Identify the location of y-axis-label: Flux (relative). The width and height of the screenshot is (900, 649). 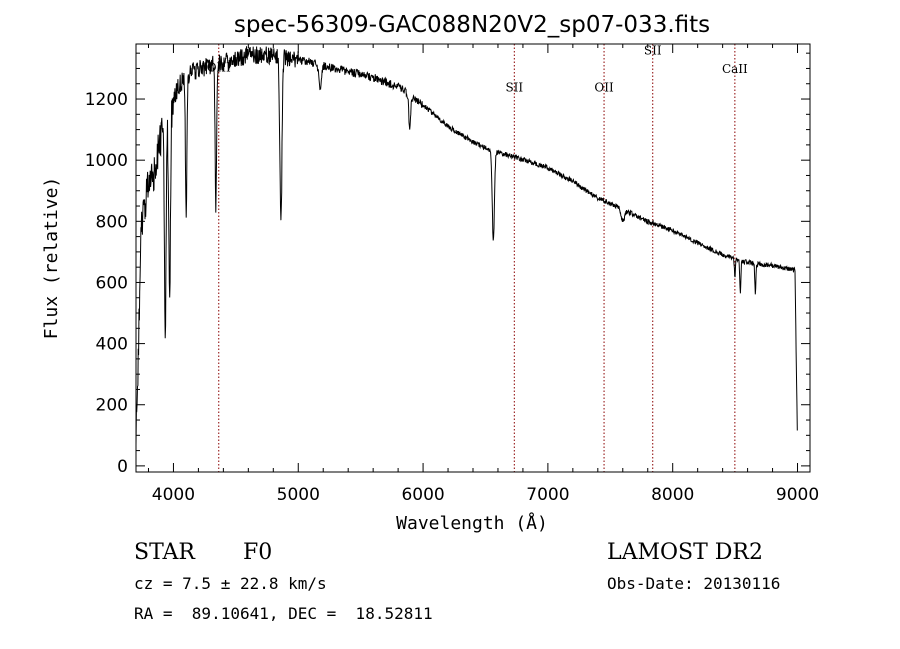
(51, 258).